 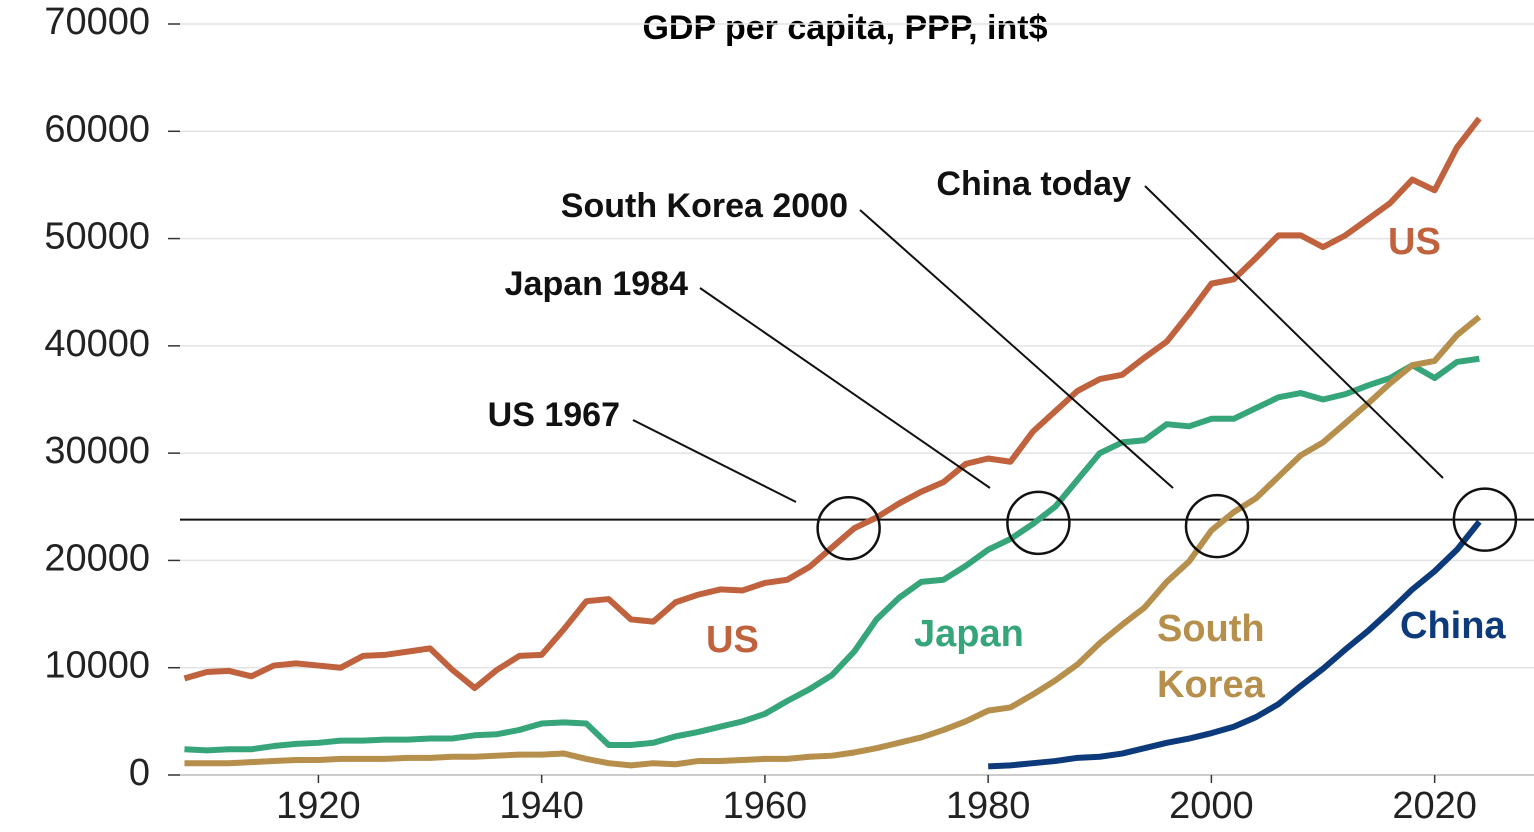 I want to click on series-line, so click(x=1235, y=644).